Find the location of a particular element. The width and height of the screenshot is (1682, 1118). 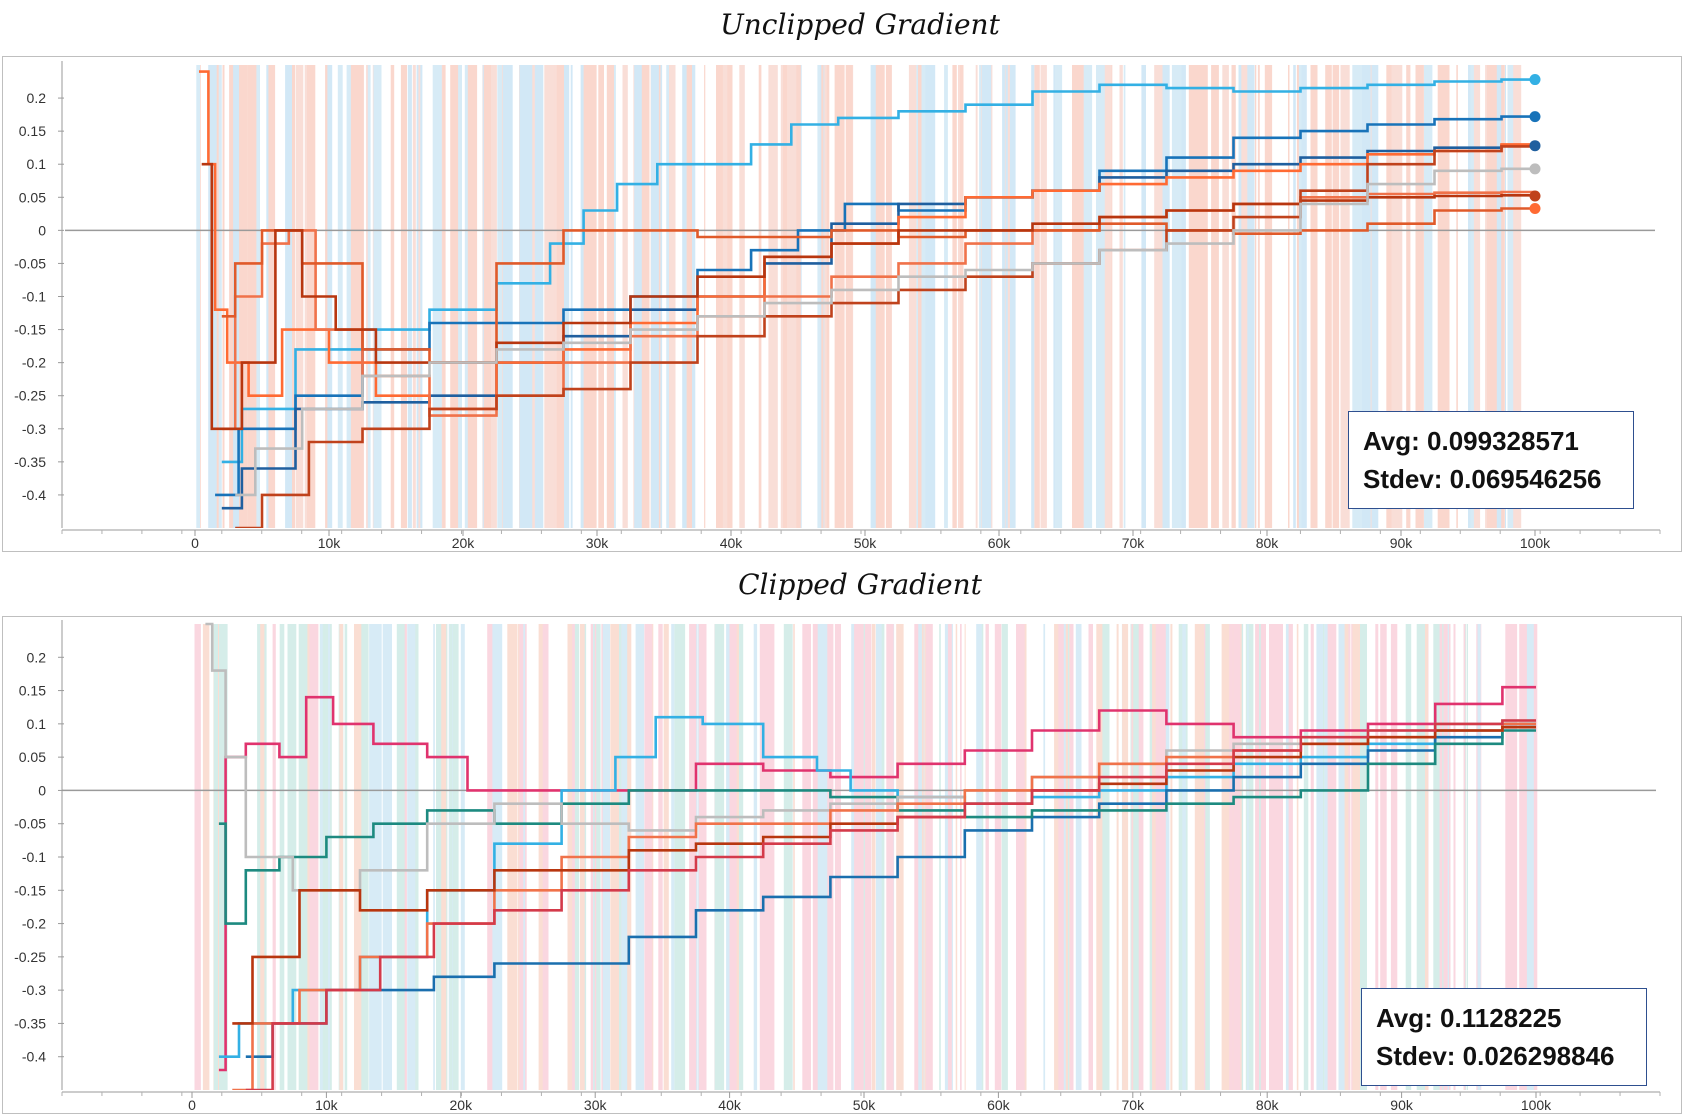

series-line is located at coordinates (877, 827).